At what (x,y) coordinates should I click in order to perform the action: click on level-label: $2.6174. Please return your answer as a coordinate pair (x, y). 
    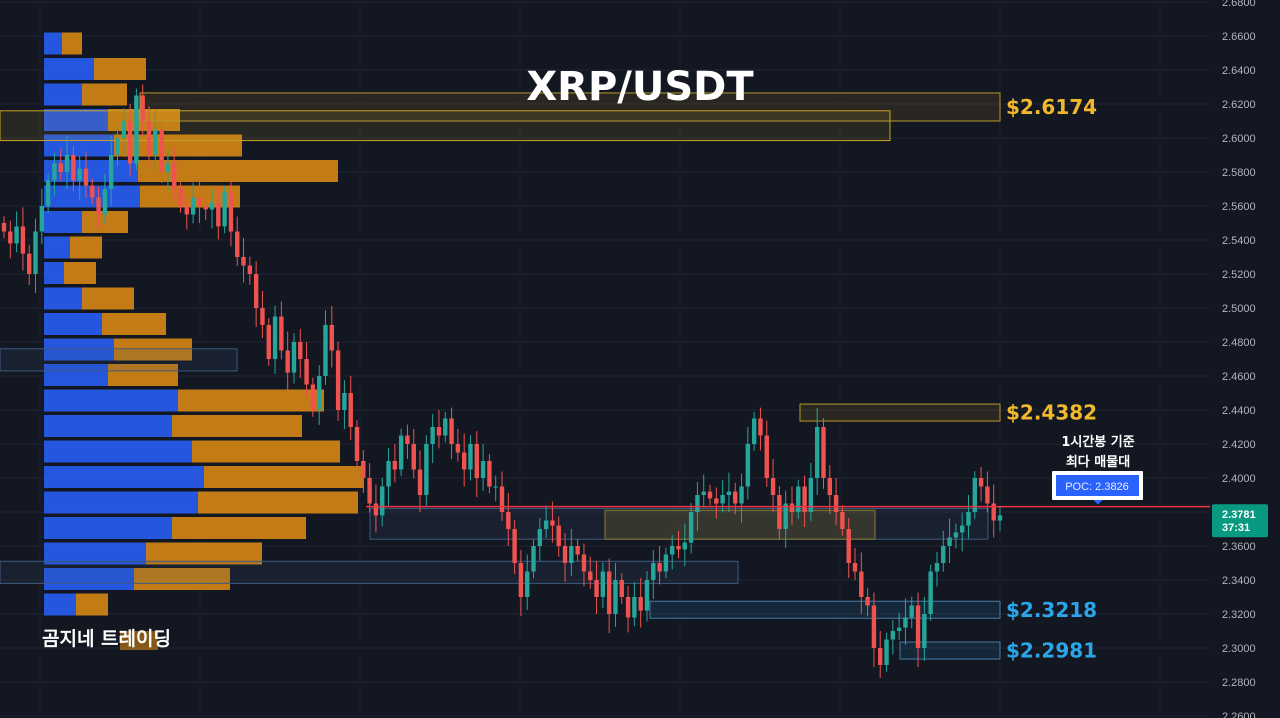
    Looking at the image, I should click on (1051, 107).